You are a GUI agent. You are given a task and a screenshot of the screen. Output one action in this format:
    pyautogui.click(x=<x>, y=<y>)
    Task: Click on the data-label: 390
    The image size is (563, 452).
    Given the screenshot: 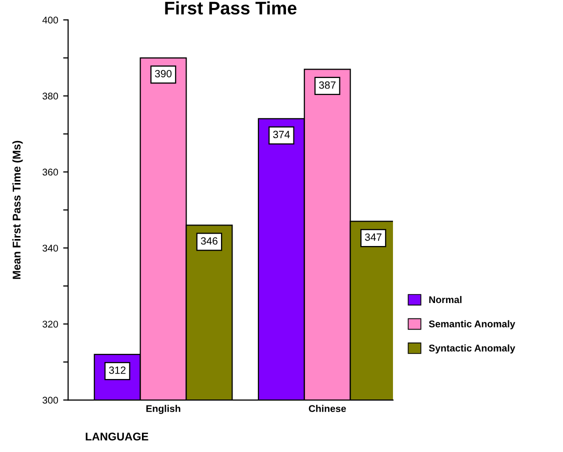 What is the action you would take?
    pyautogui.click(x=163, y=74)
    